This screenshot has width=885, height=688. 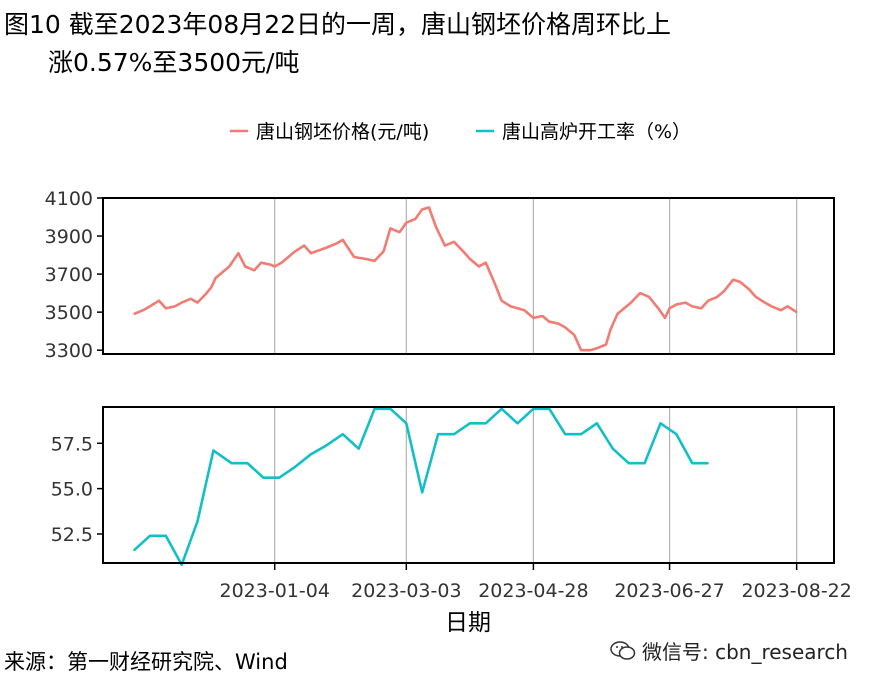 I want to click on figure-number: 图10, so click(x=32, y=24).